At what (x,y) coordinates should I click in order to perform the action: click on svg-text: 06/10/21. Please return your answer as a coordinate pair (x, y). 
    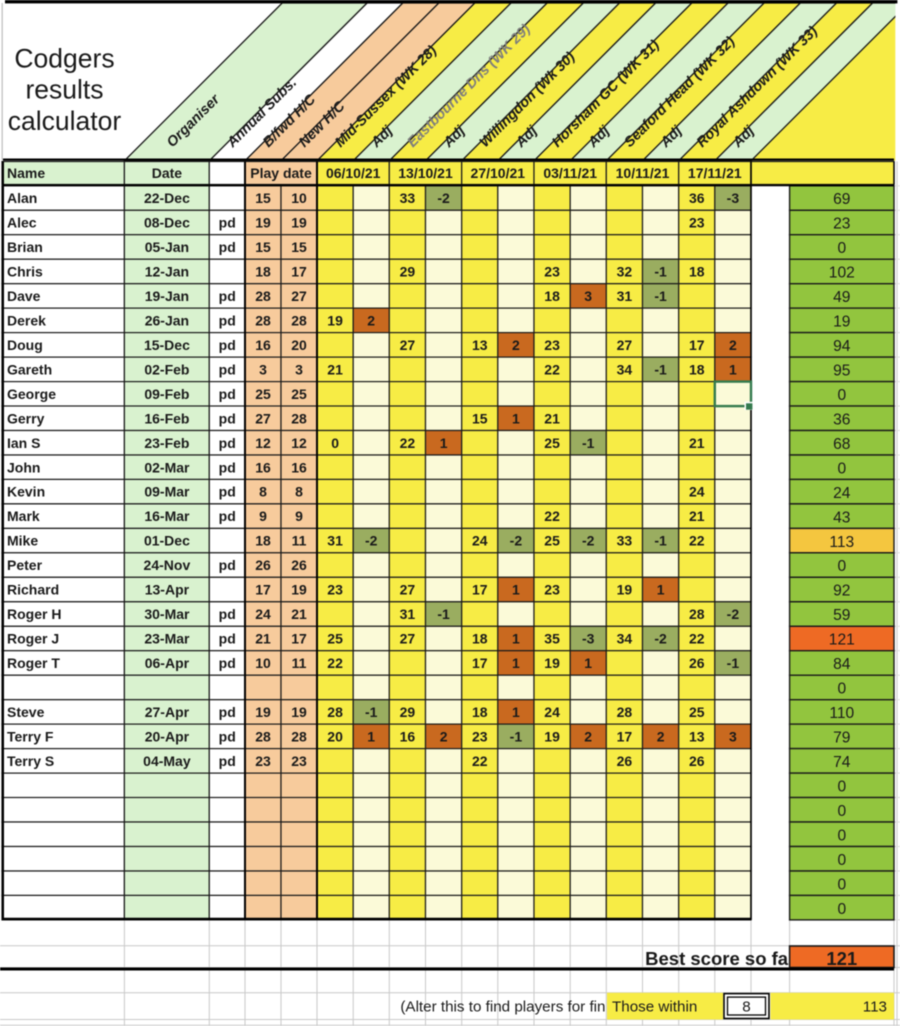
    Looking at the image, I should click on (353, 173).